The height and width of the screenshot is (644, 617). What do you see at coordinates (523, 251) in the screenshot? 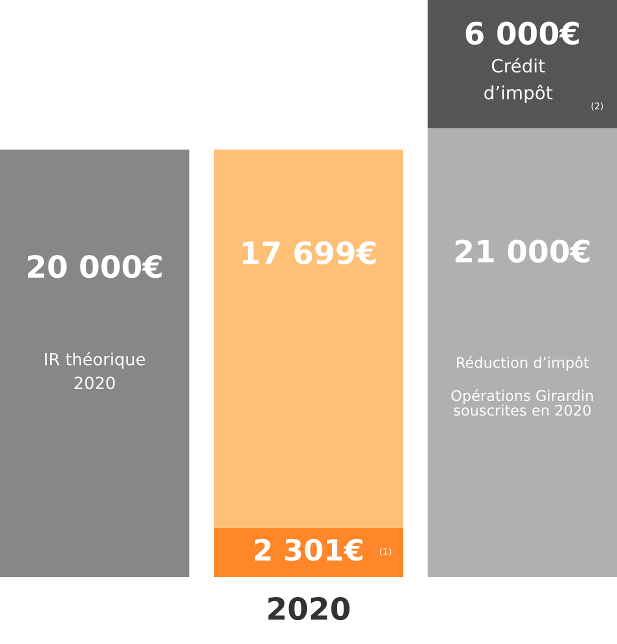
I see `data-label: 21 000€` at bounding box center [523, 251].